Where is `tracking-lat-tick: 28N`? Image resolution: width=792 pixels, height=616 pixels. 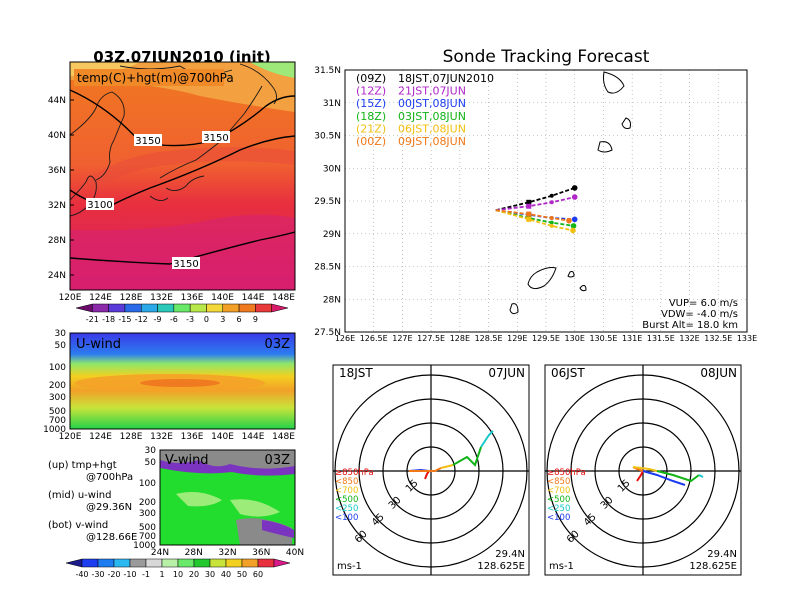 tracking-lat-tick: 28N is located at coordinates (332, 300).